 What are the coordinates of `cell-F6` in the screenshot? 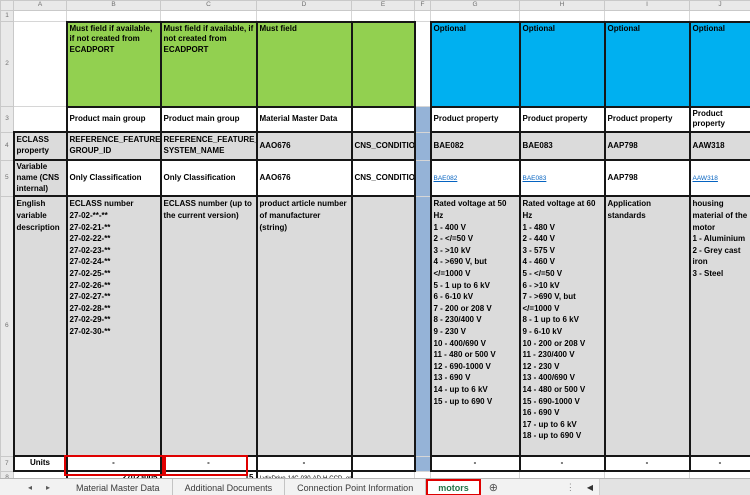 It's located at (422, 326).